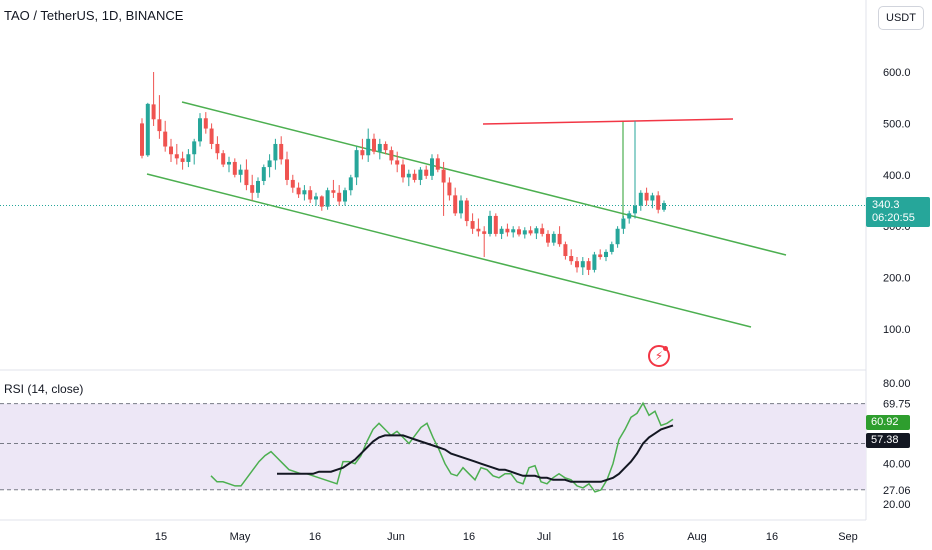 The image size is (932, 550). Describe the element at coordinates (608, 121) in the screenshot. I see `resistance-line` at that location.